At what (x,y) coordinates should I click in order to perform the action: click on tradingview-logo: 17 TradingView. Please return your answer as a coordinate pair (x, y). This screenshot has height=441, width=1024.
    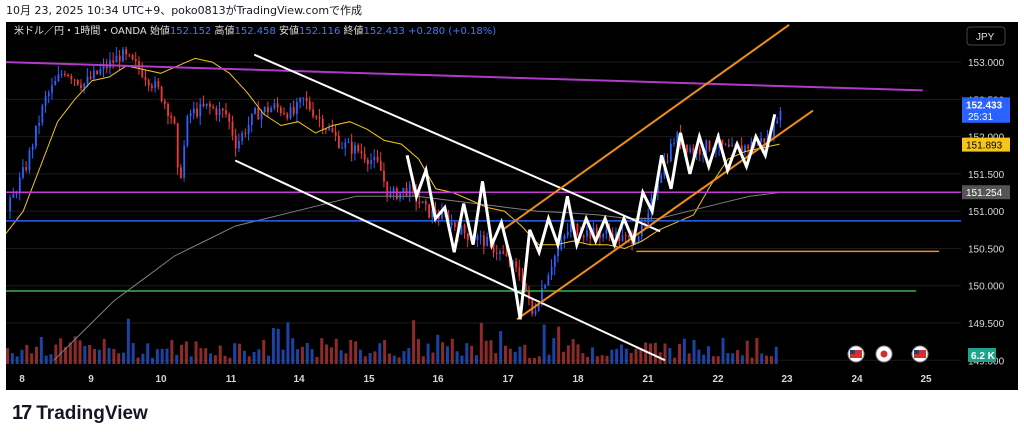
    Looking at the image, I should click on (80, 413).